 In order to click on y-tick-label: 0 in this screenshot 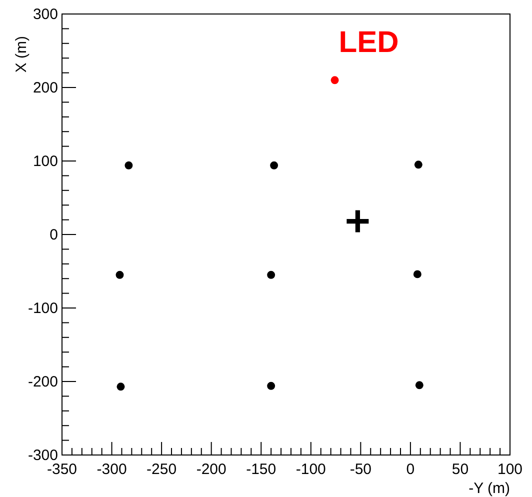, I will do `click(54, 235)`.